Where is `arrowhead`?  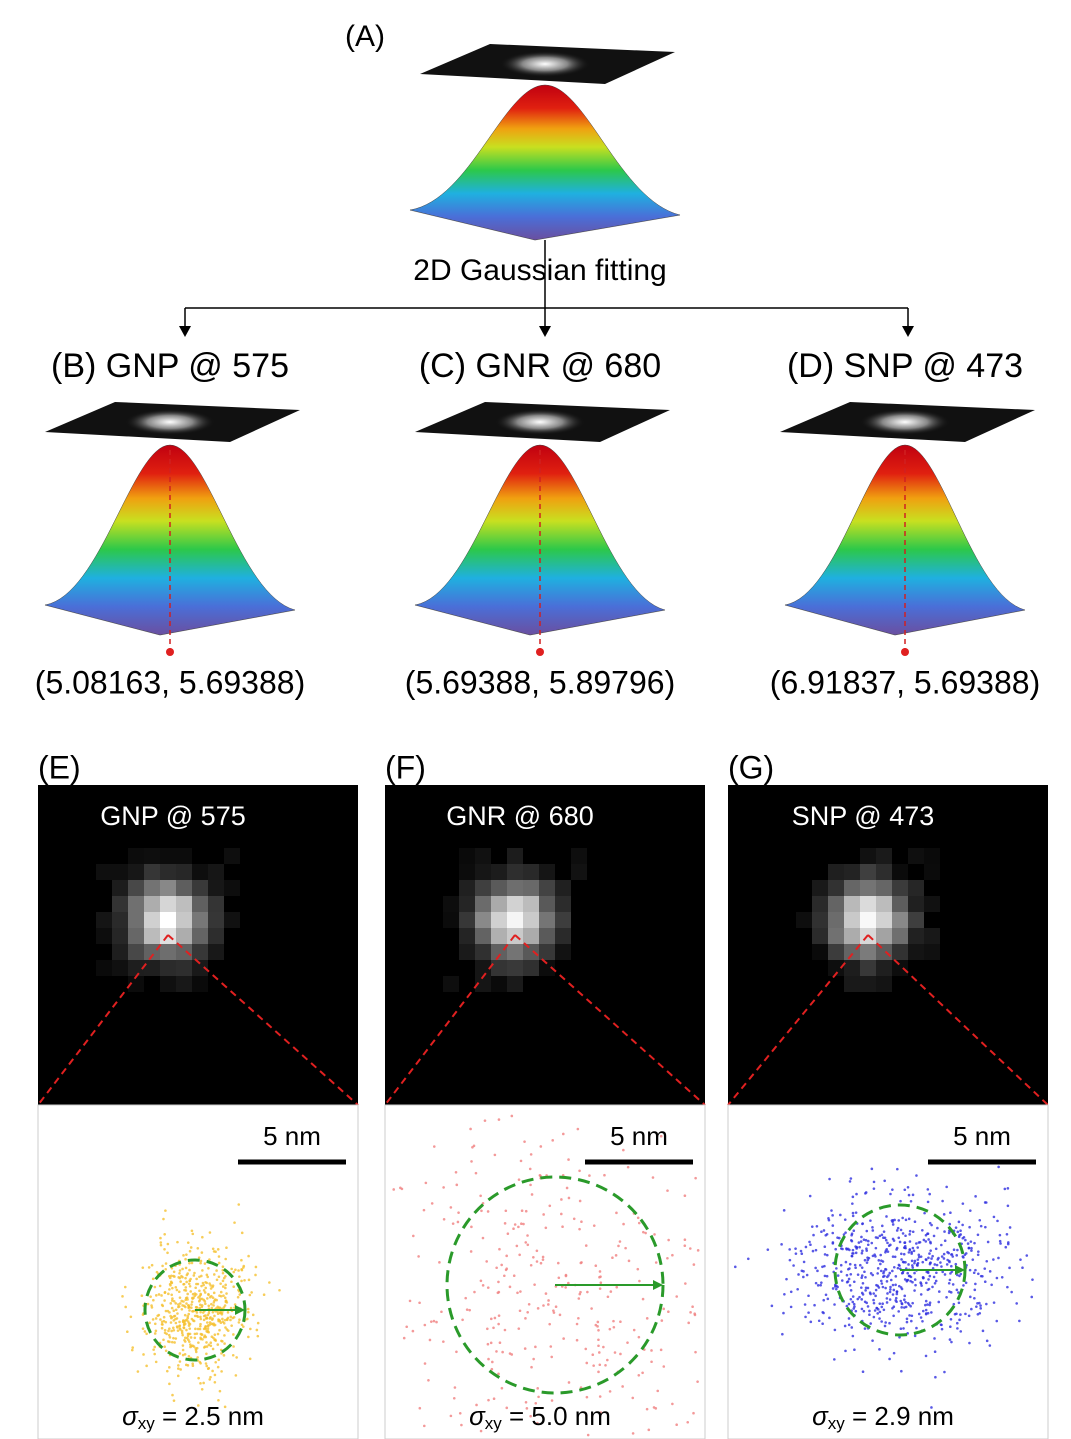 arrowhead is located at coordinates (240, 1310).